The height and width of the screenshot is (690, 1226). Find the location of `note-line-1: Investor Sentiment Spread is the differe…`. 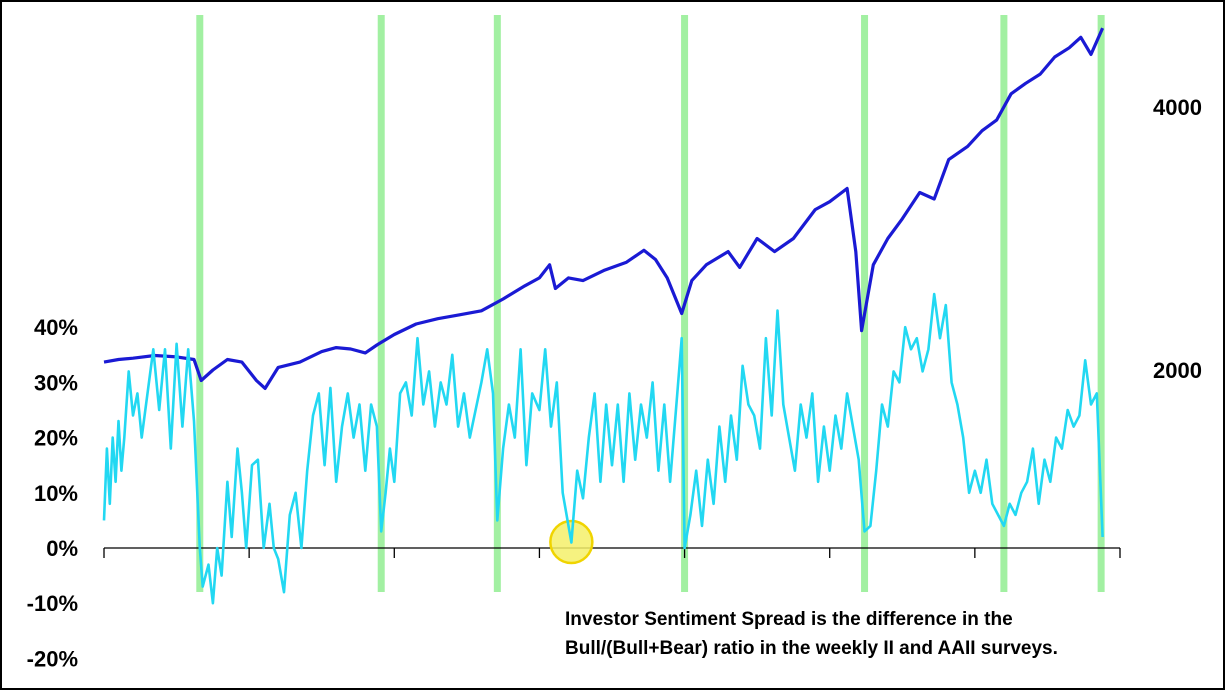

note-line-1: Investor Sentiment Spread is the differe… is located at coordinates (789, 619).